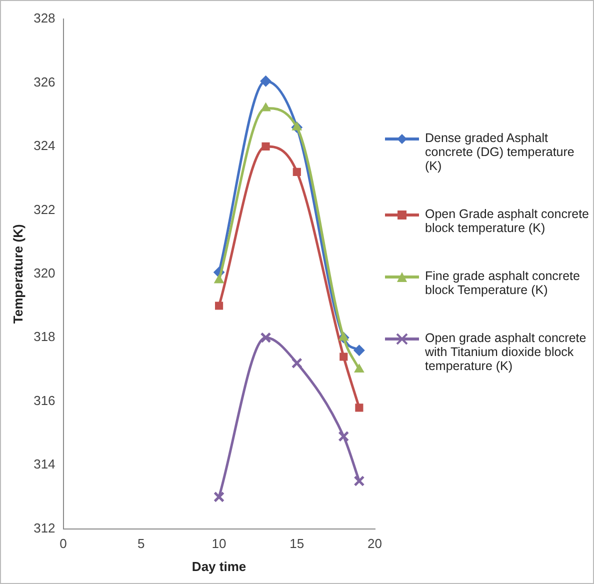 The width and height of the screenshot is (594, 584). What do you see at coordinates (219, 544) in the screenshot?
I see `x-tick-label: 10` at bounding box center [219, 544].